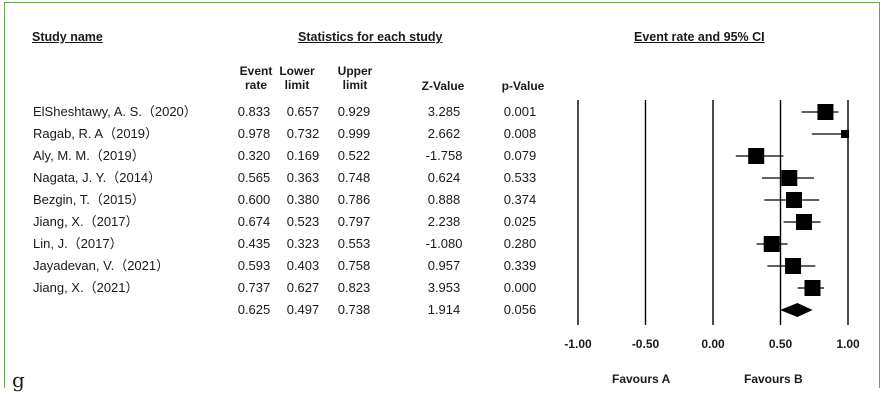  I want to click on x-tick-label: 1.00, so click(848, 344).